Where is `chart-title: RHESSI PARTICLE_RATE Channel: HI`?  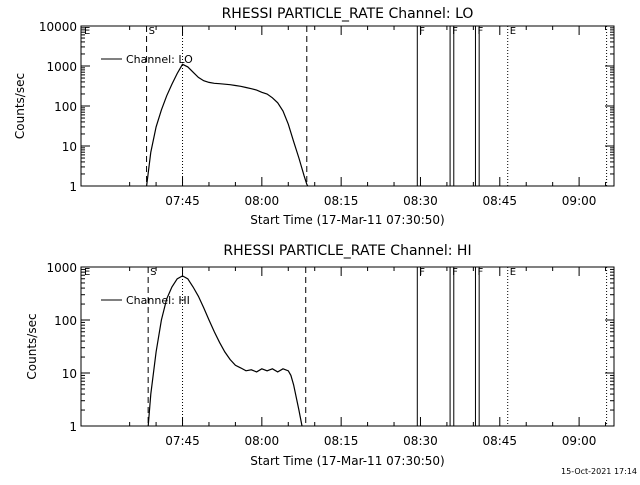 chart-title: RHESSI PARTICLE_RATE Channel: HI is located at coordinates (347, 251).